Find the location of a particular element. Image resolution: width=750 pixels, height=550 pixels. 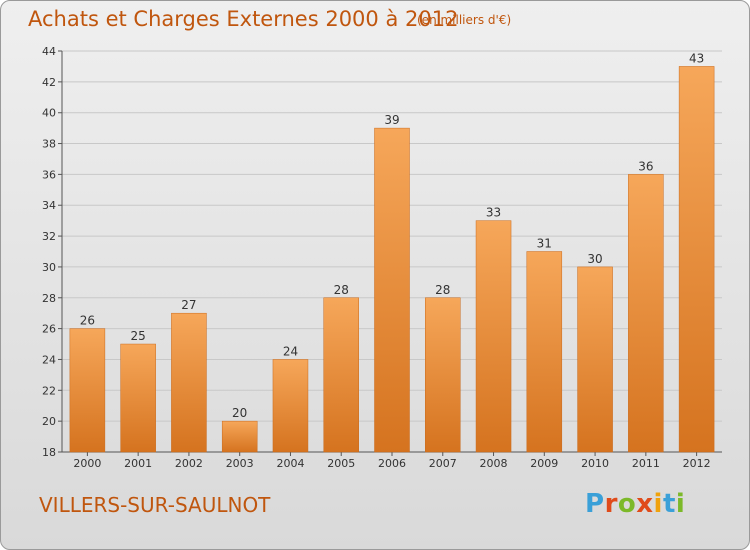

bar-2011 is located at coordinates (646, 313).